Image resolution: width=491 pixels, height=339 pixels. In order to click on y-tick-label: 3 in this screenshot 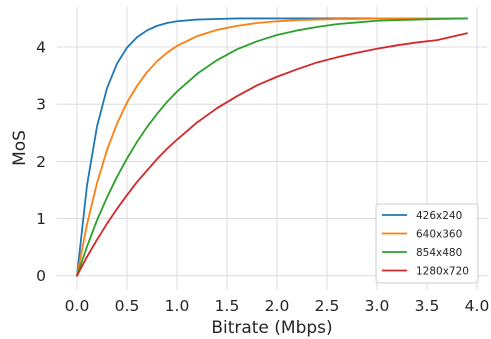, I will do `click(41, 105)`.